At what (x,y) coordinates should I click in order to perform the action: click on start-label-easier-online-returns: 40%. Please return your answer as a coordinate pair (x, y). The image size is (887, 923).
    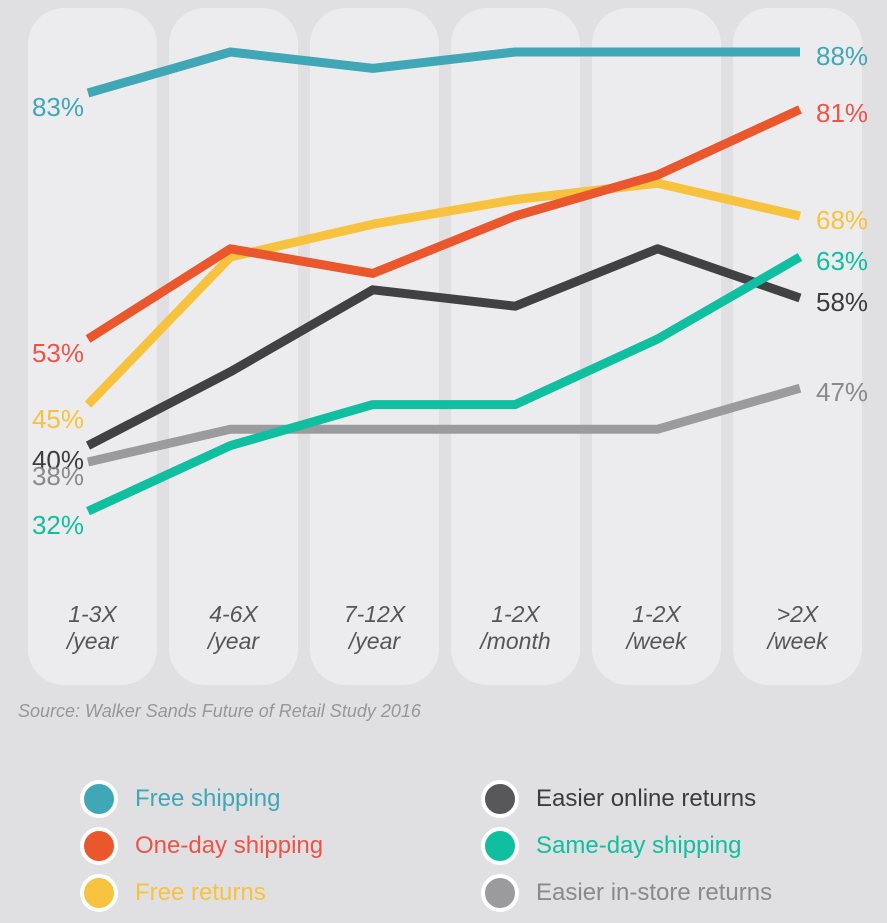
    Looking at the image, I should click on (57, 460).